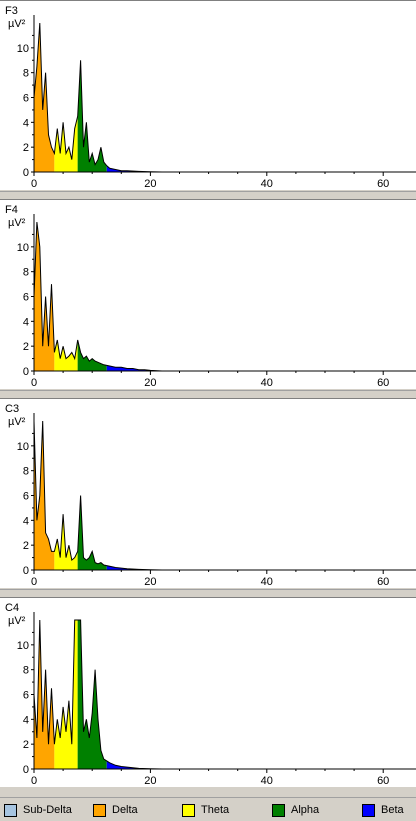 Image resolution: width=416 pixels, height=821 pixels. I want to click on legend-swatch-sub-delta, so click(10, 810).